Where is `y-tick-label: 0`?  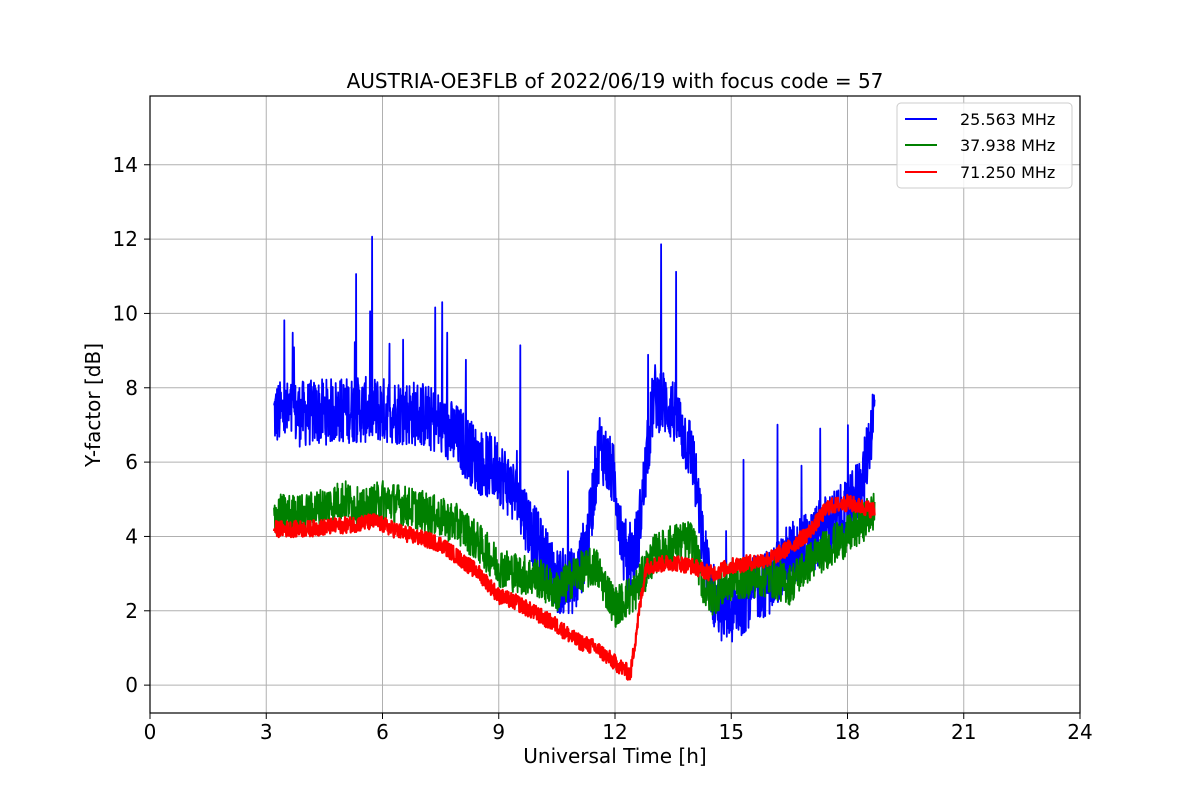 y-tick-label: 0 is located at coordinates (131, 685).